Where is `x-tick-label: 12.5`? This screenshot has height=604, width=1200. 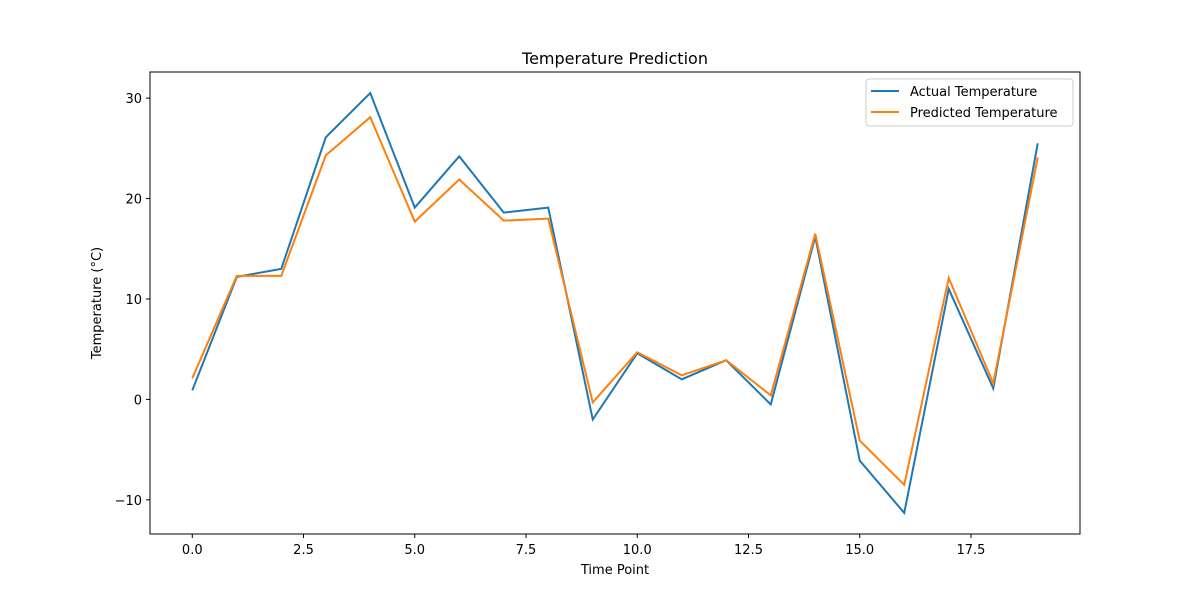 x-tick-label: 12.5 is located at coordinates (748, 550).